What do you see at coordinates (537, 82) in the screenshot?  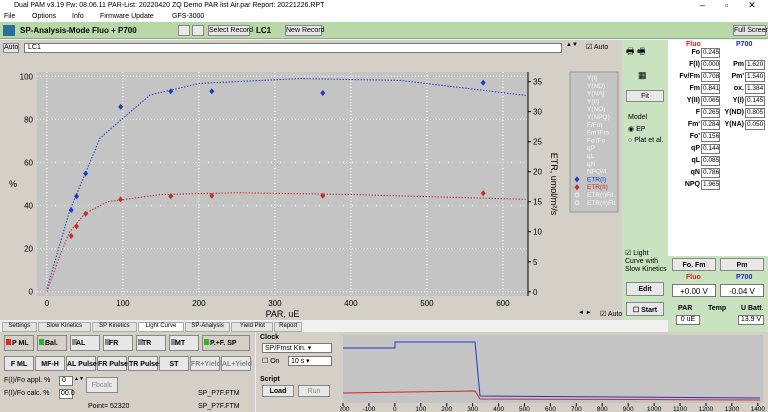 I see `y2-tick-label: 35` at bounding box center [537, 82].